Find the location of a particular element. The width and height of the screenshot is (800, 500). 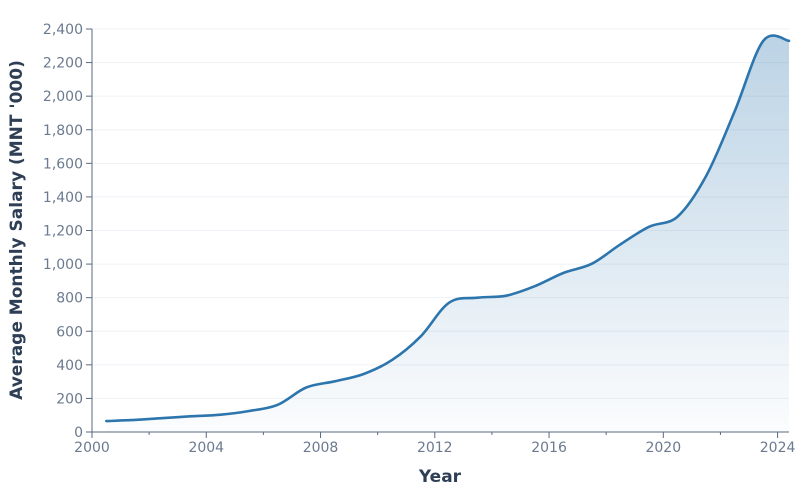

y-tick-label: 800 is located at coordinates (69, 299).